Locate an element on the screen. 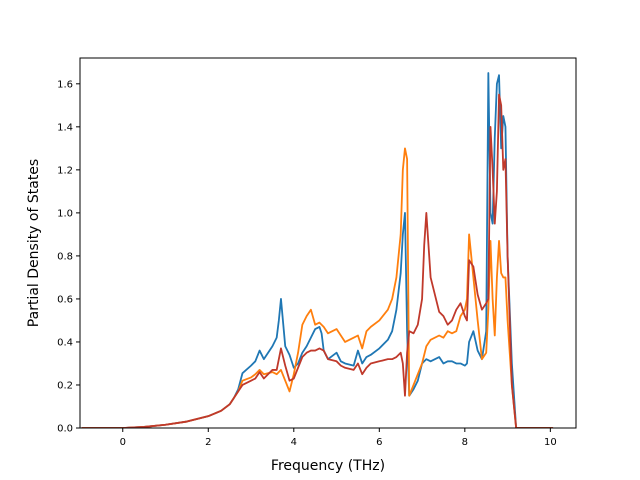 This screenshot has height=480, width=640. x-tick-label: 6 is located at coordinates (379, 442).